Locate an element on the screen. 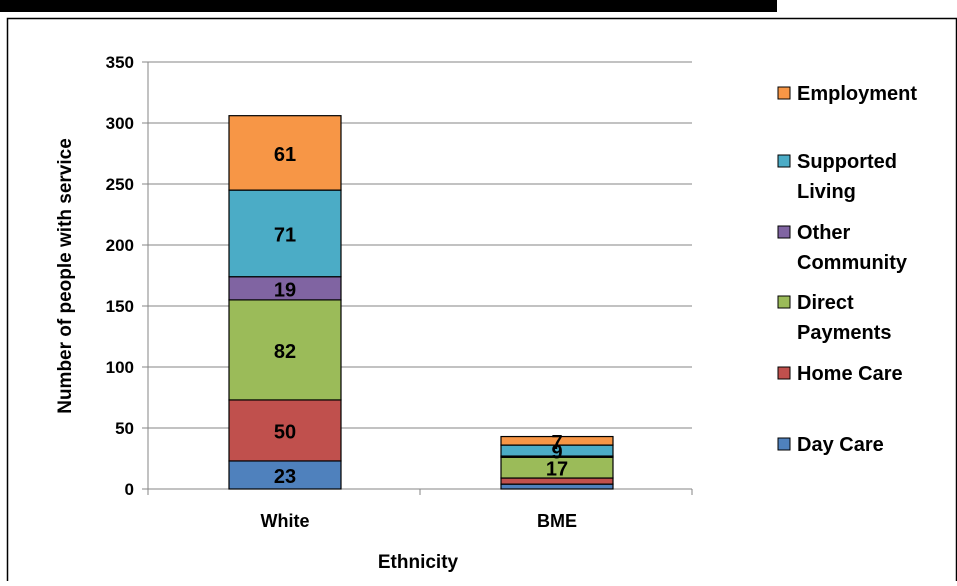 This screenshot has width=957, height=586. x-tick-label: White is located at coordinates (285, 521).